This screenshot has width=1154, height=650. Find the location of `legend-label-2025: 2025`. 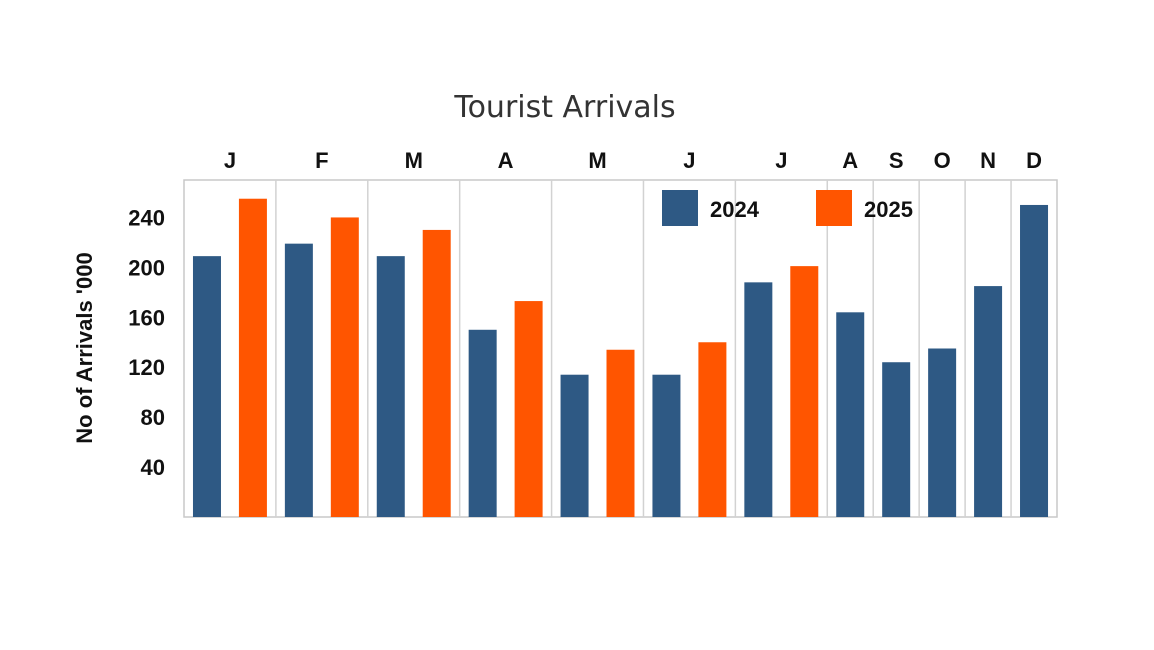

legend-label-2025: 2025 is located at coordinates (888, 209).